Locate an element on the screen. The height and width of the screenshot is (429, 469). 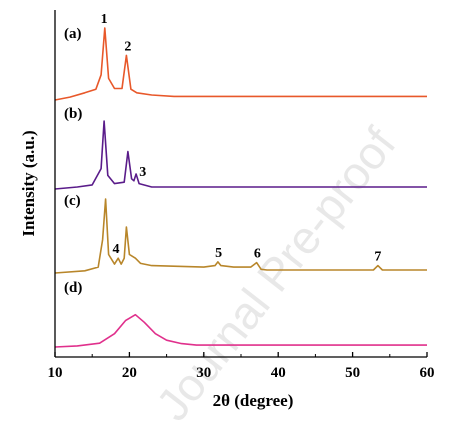
x-tick-label: 10 is located at coordinates (55, 373).